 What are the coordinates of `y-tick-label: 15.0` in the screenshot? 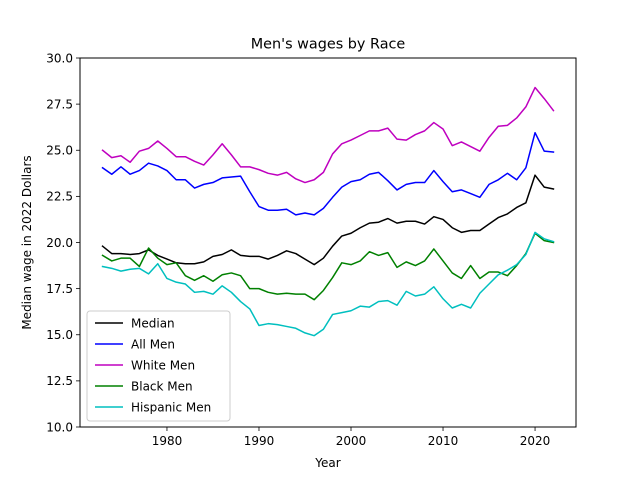 It's located at (59, 335).